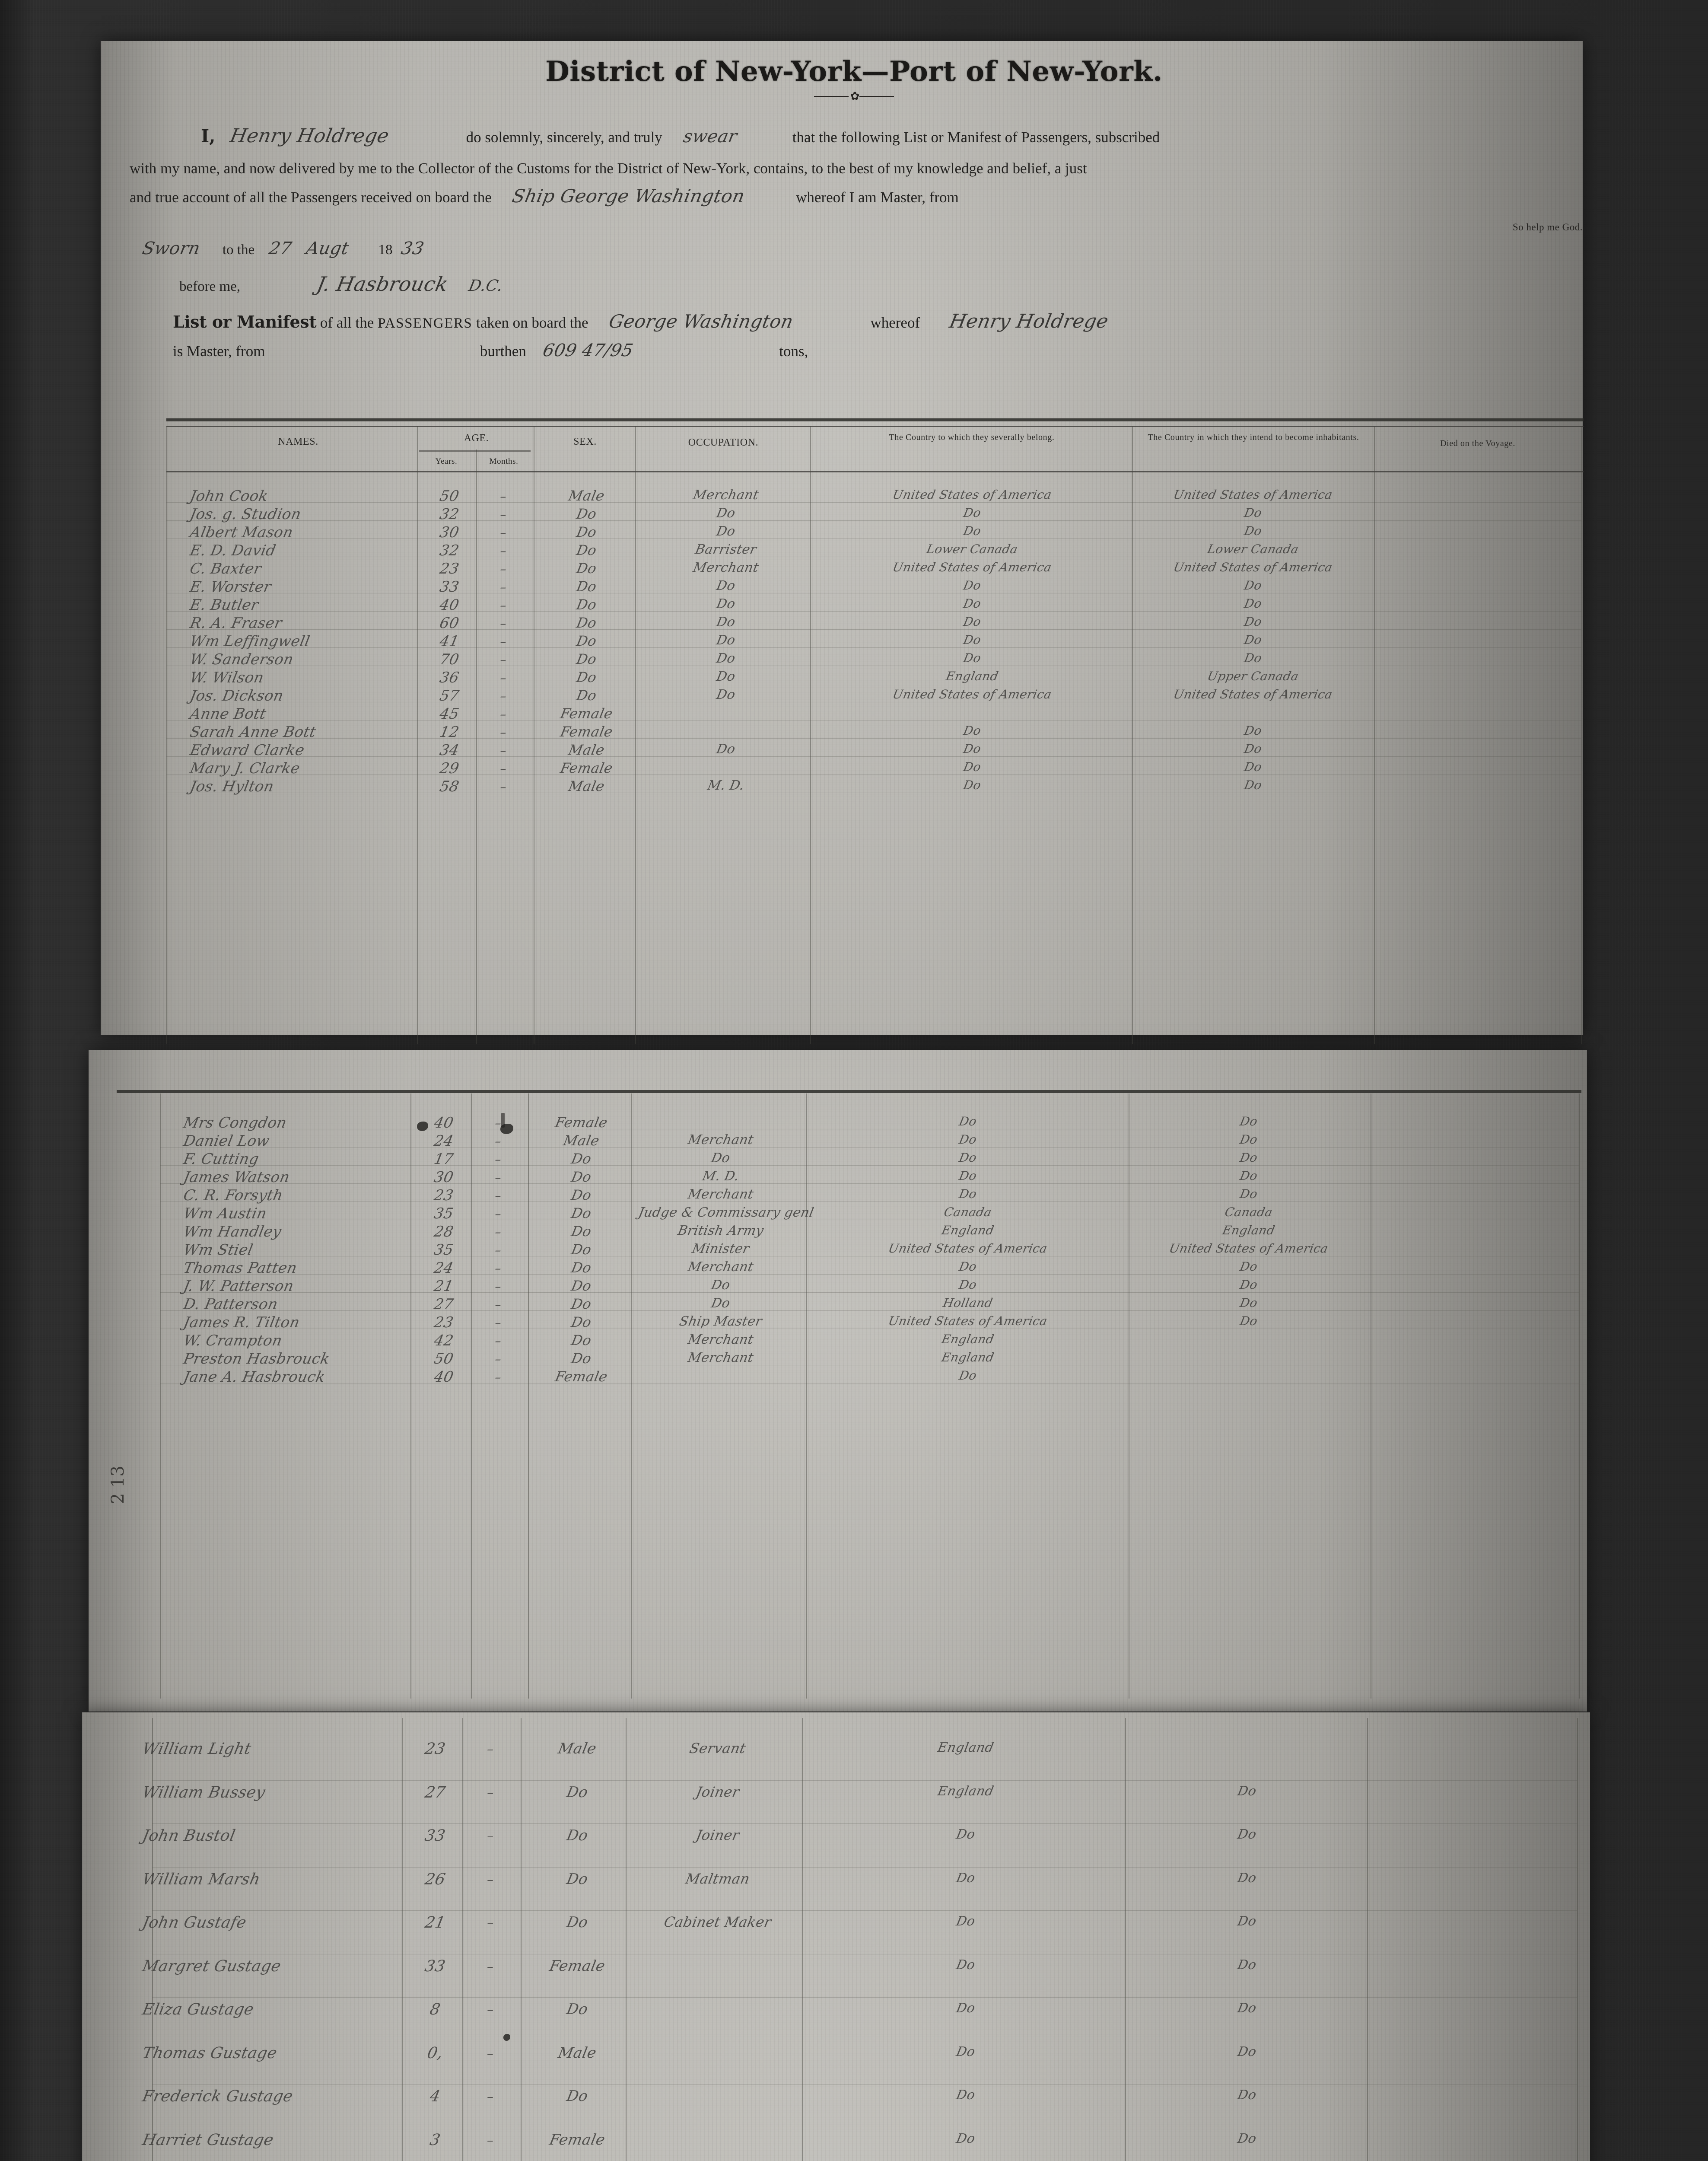 This screenshot has width=1708, height=2161. I want to click on cell-age-years: 23, so click(435, 1749).